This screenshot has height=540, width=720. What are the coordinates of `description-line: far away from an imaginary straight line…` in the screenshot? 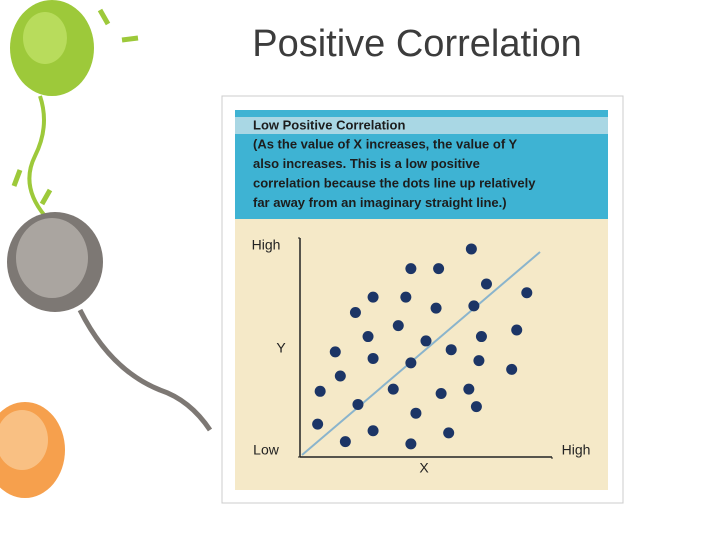 It's located at (380, 202).